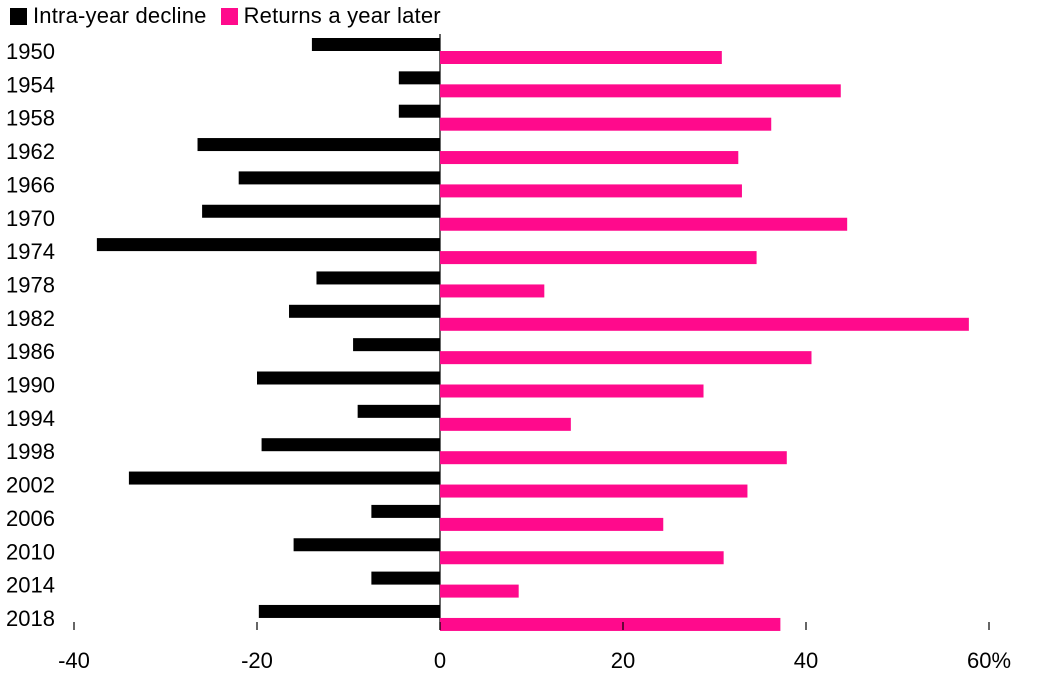 The height and width of the screenshot is (675, 1037). I want to click on bar-decline-1978, so click(378, 278).